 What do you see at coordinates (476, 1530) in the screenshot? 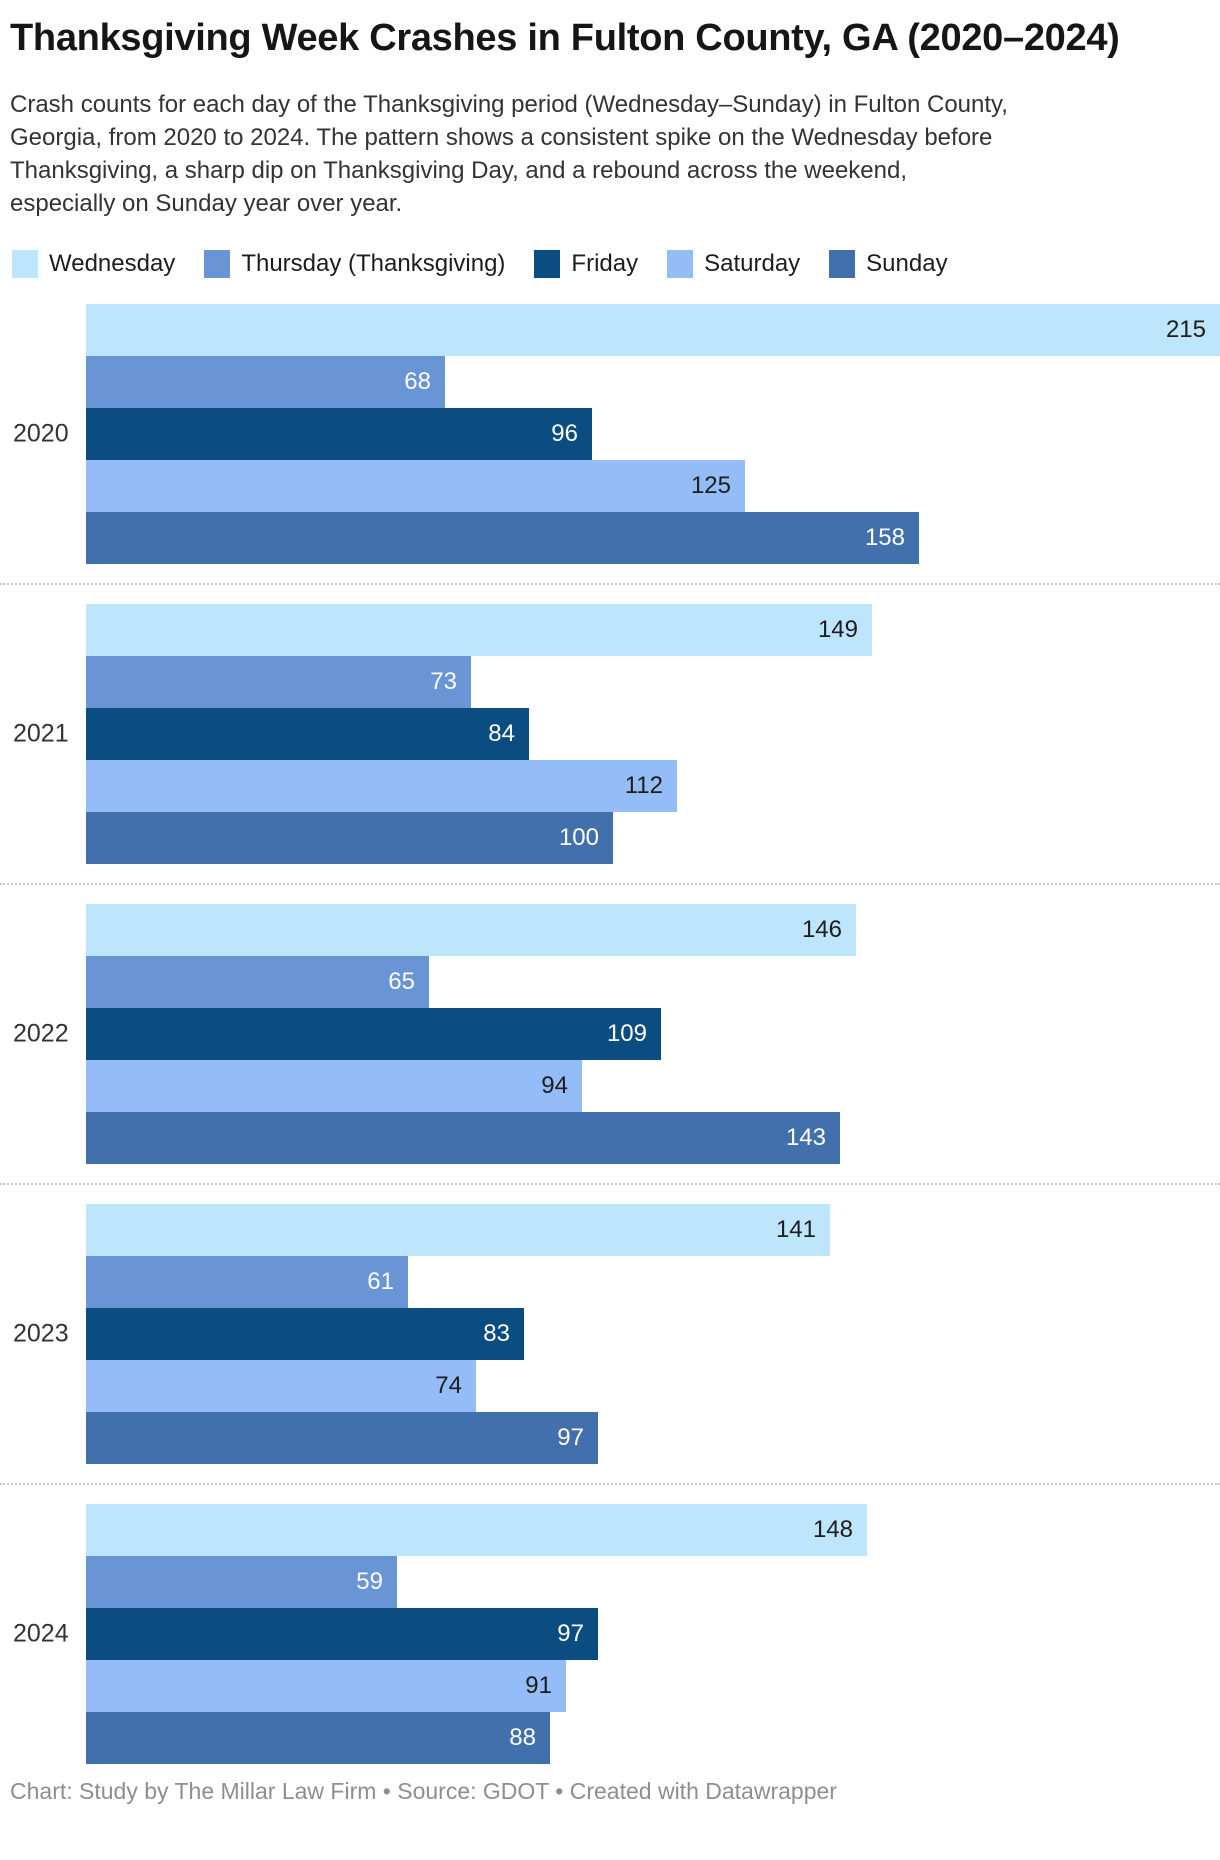
I see `bar: 148` at bounding box center [476, 1530].